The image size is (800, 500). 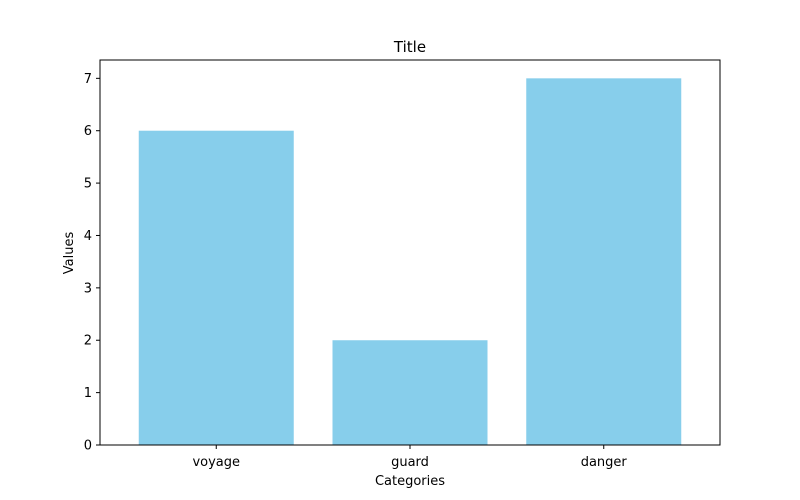 What do you see at coordinates (410, 481) in the screenshot?
I see `x-axis-title: Categories` at bounding box center [410, 481].